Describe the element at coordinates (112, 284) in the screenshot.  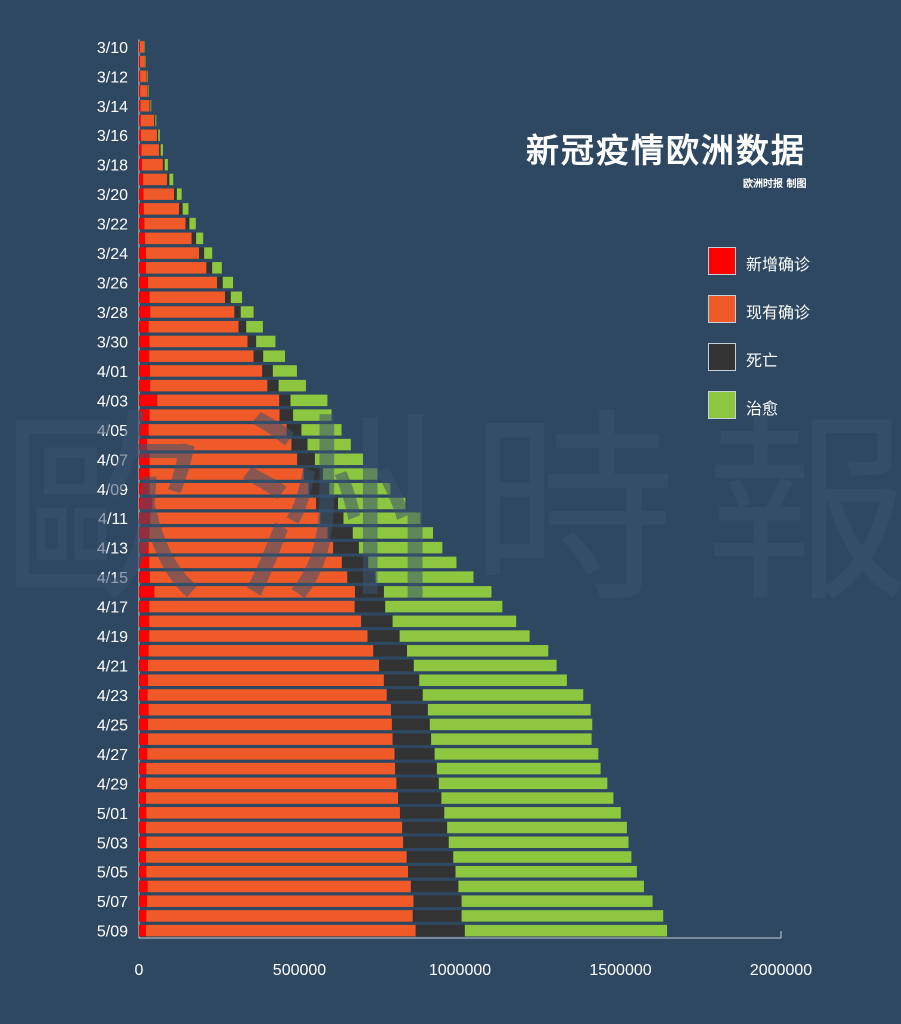
I see `y-tick-label: 3/26` at that location.